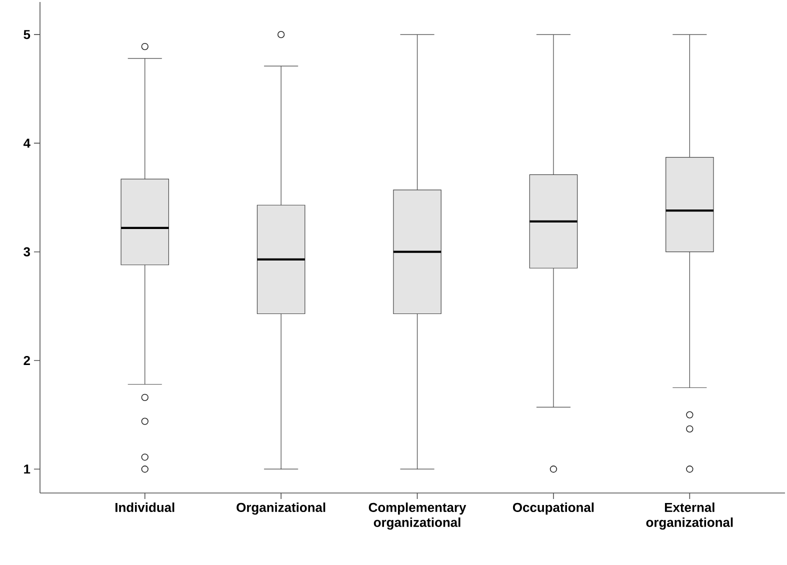  What do you see at coordinates (145, 507) in the screenshot?
I see `x-tick-label: Individual` at bounding box center [145, 507].